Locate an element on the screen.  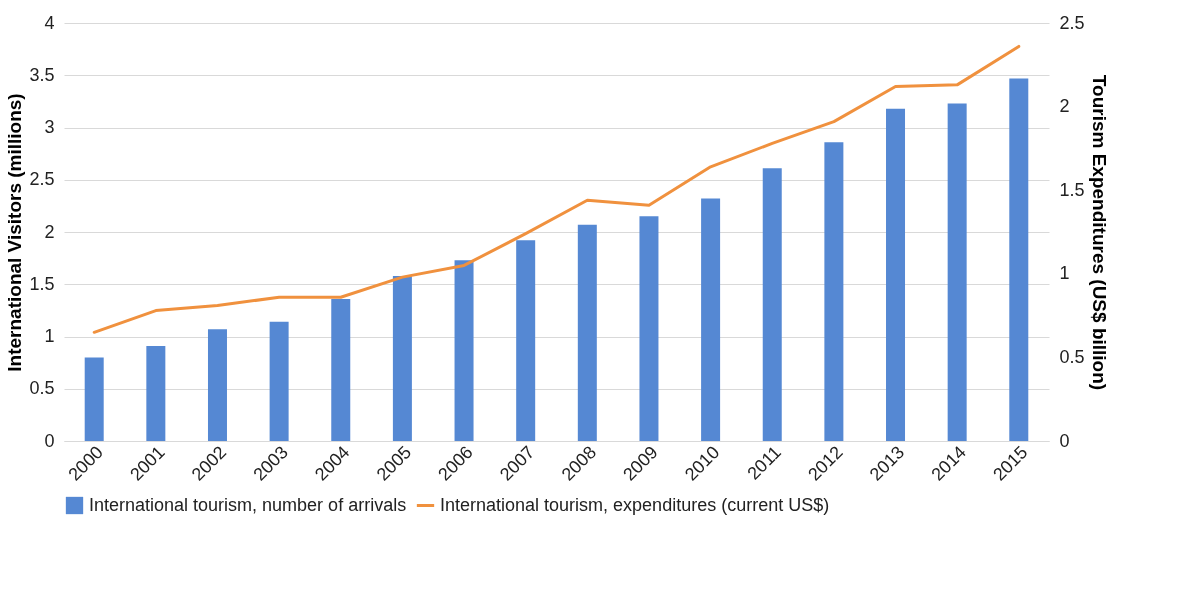
y2-tick-label: 0.5 is located at coordinates (1072, 356).